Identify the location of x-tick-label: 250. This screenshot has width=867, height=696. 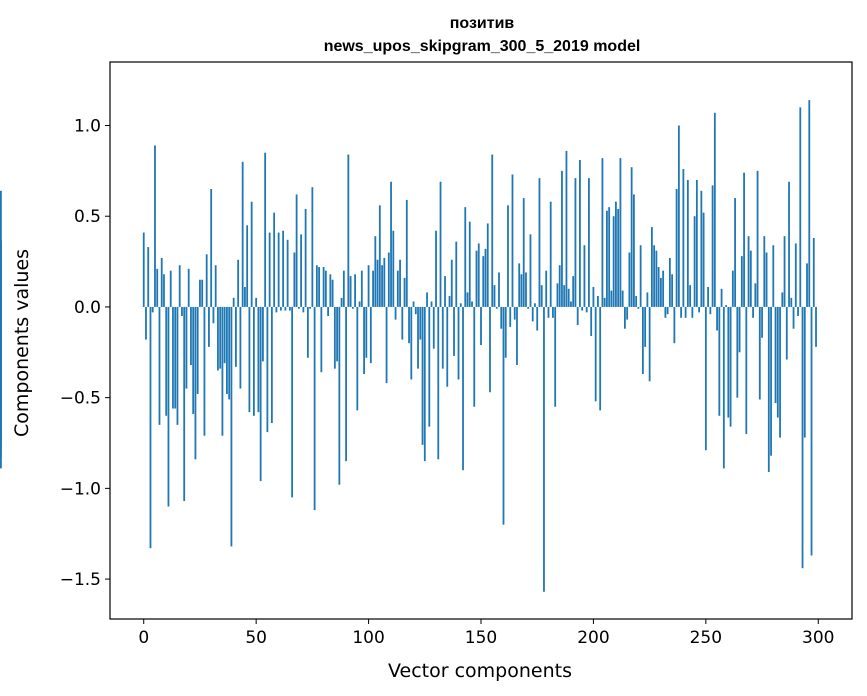
(706, 638).